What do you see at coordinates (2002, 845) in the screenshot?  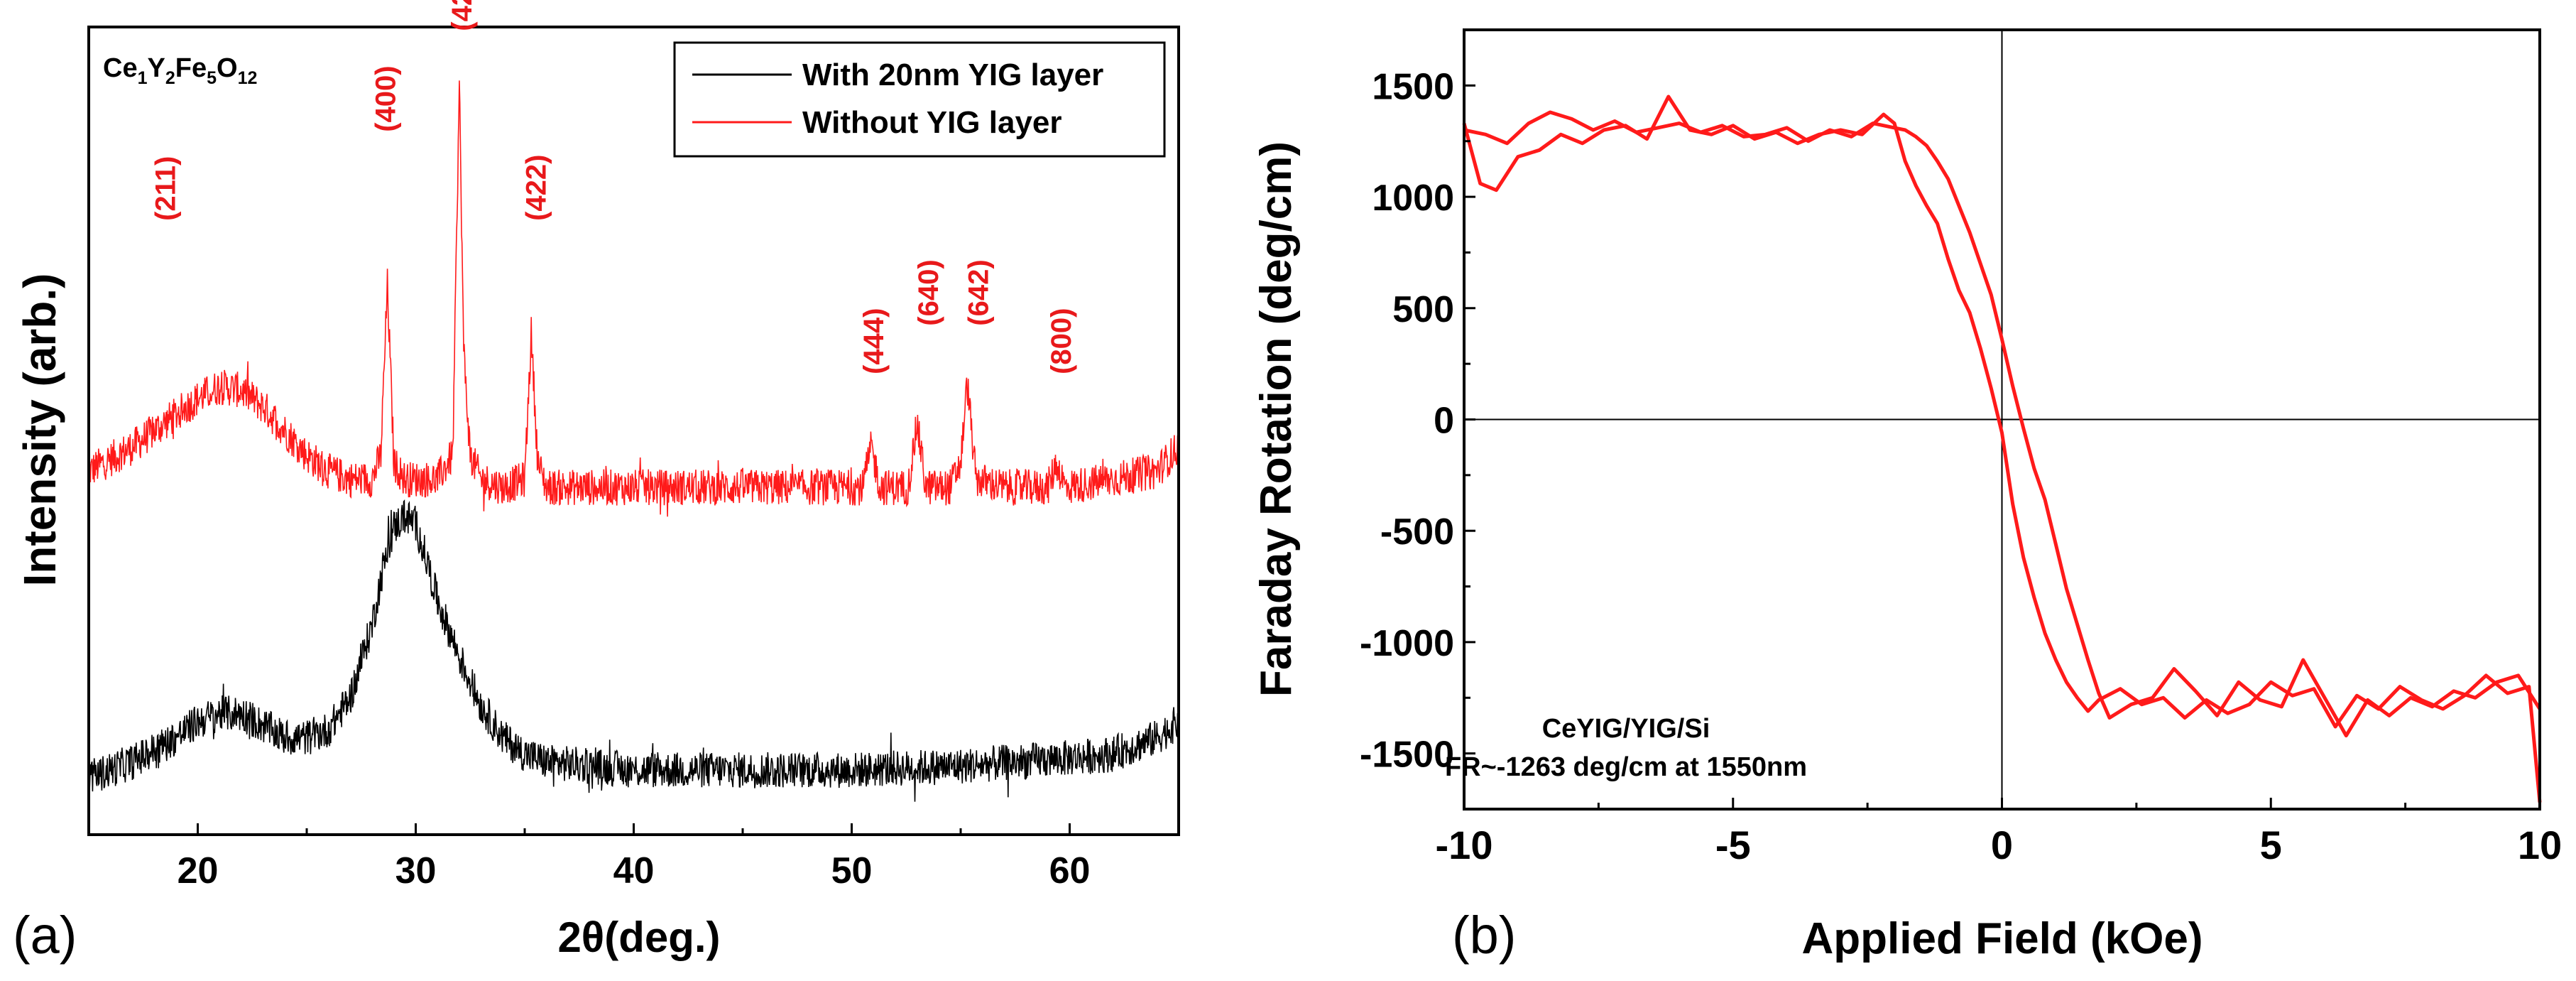 I see `faraday-x-tick-label: 0` at bounding box center [2002, 845].